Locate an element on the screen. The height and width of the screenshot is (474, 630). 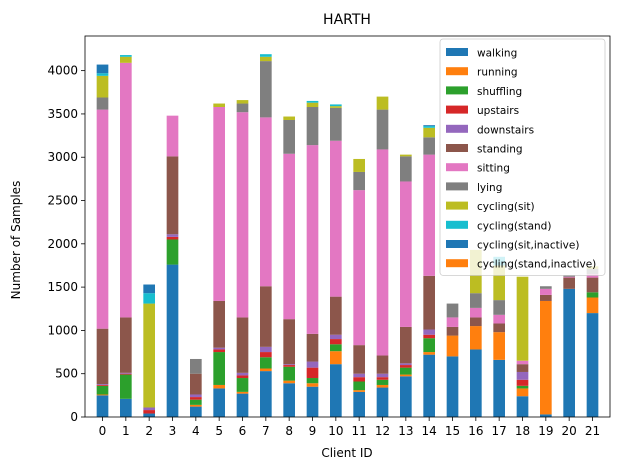
x-tick-label: 19 is located at coordinates (545, 431).